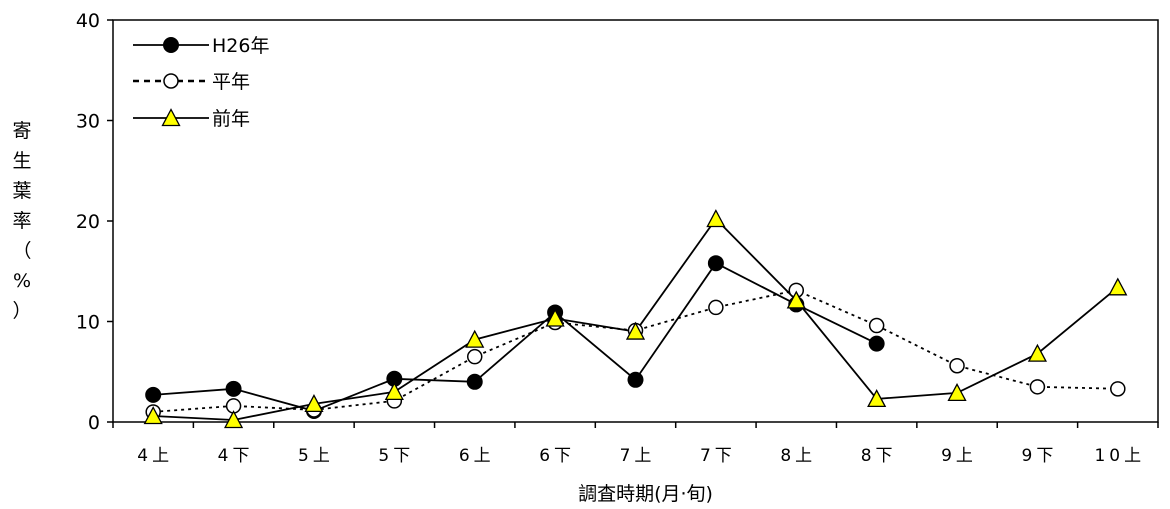 The height and width of the screenshot is (509, 1170). I want to click on legend-label: 前年, so click(231, 119).